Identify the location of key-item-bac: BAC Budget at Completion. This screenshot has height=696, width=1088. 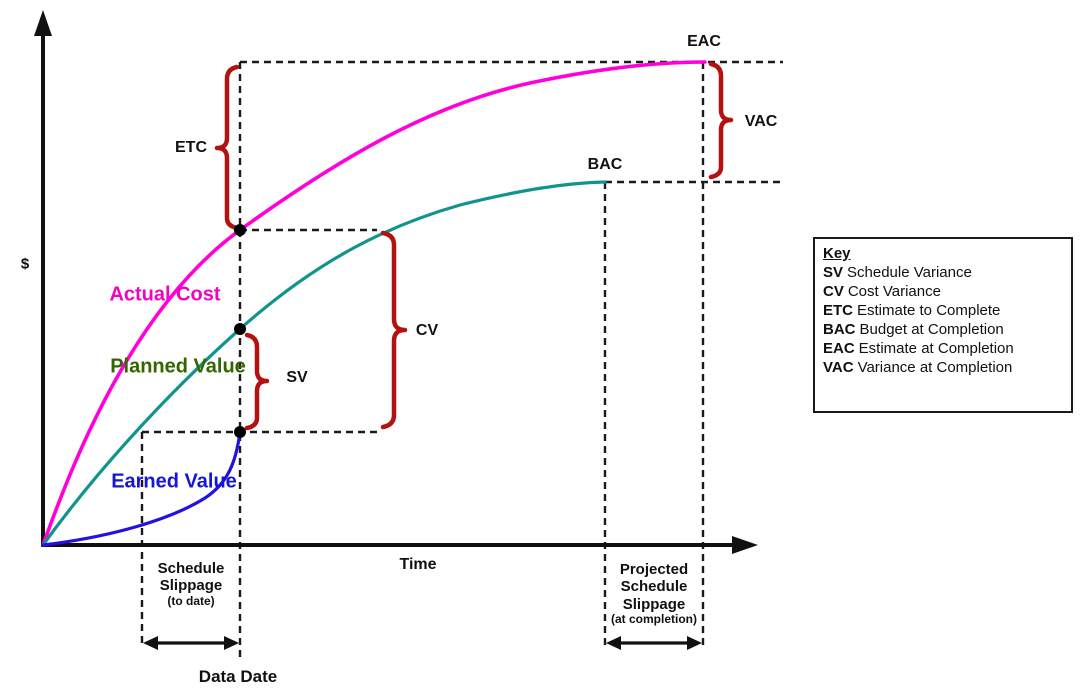
(947, 329).